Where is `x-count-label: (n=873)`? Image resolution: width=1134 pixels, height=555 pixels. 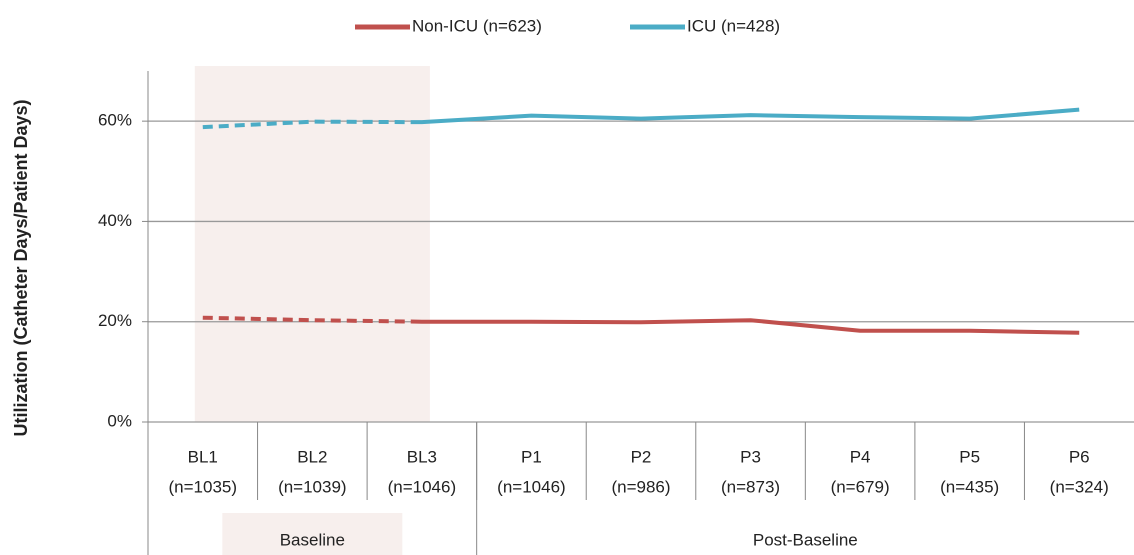 x-count-label: (n=873) is located at coordinates (750, 486).